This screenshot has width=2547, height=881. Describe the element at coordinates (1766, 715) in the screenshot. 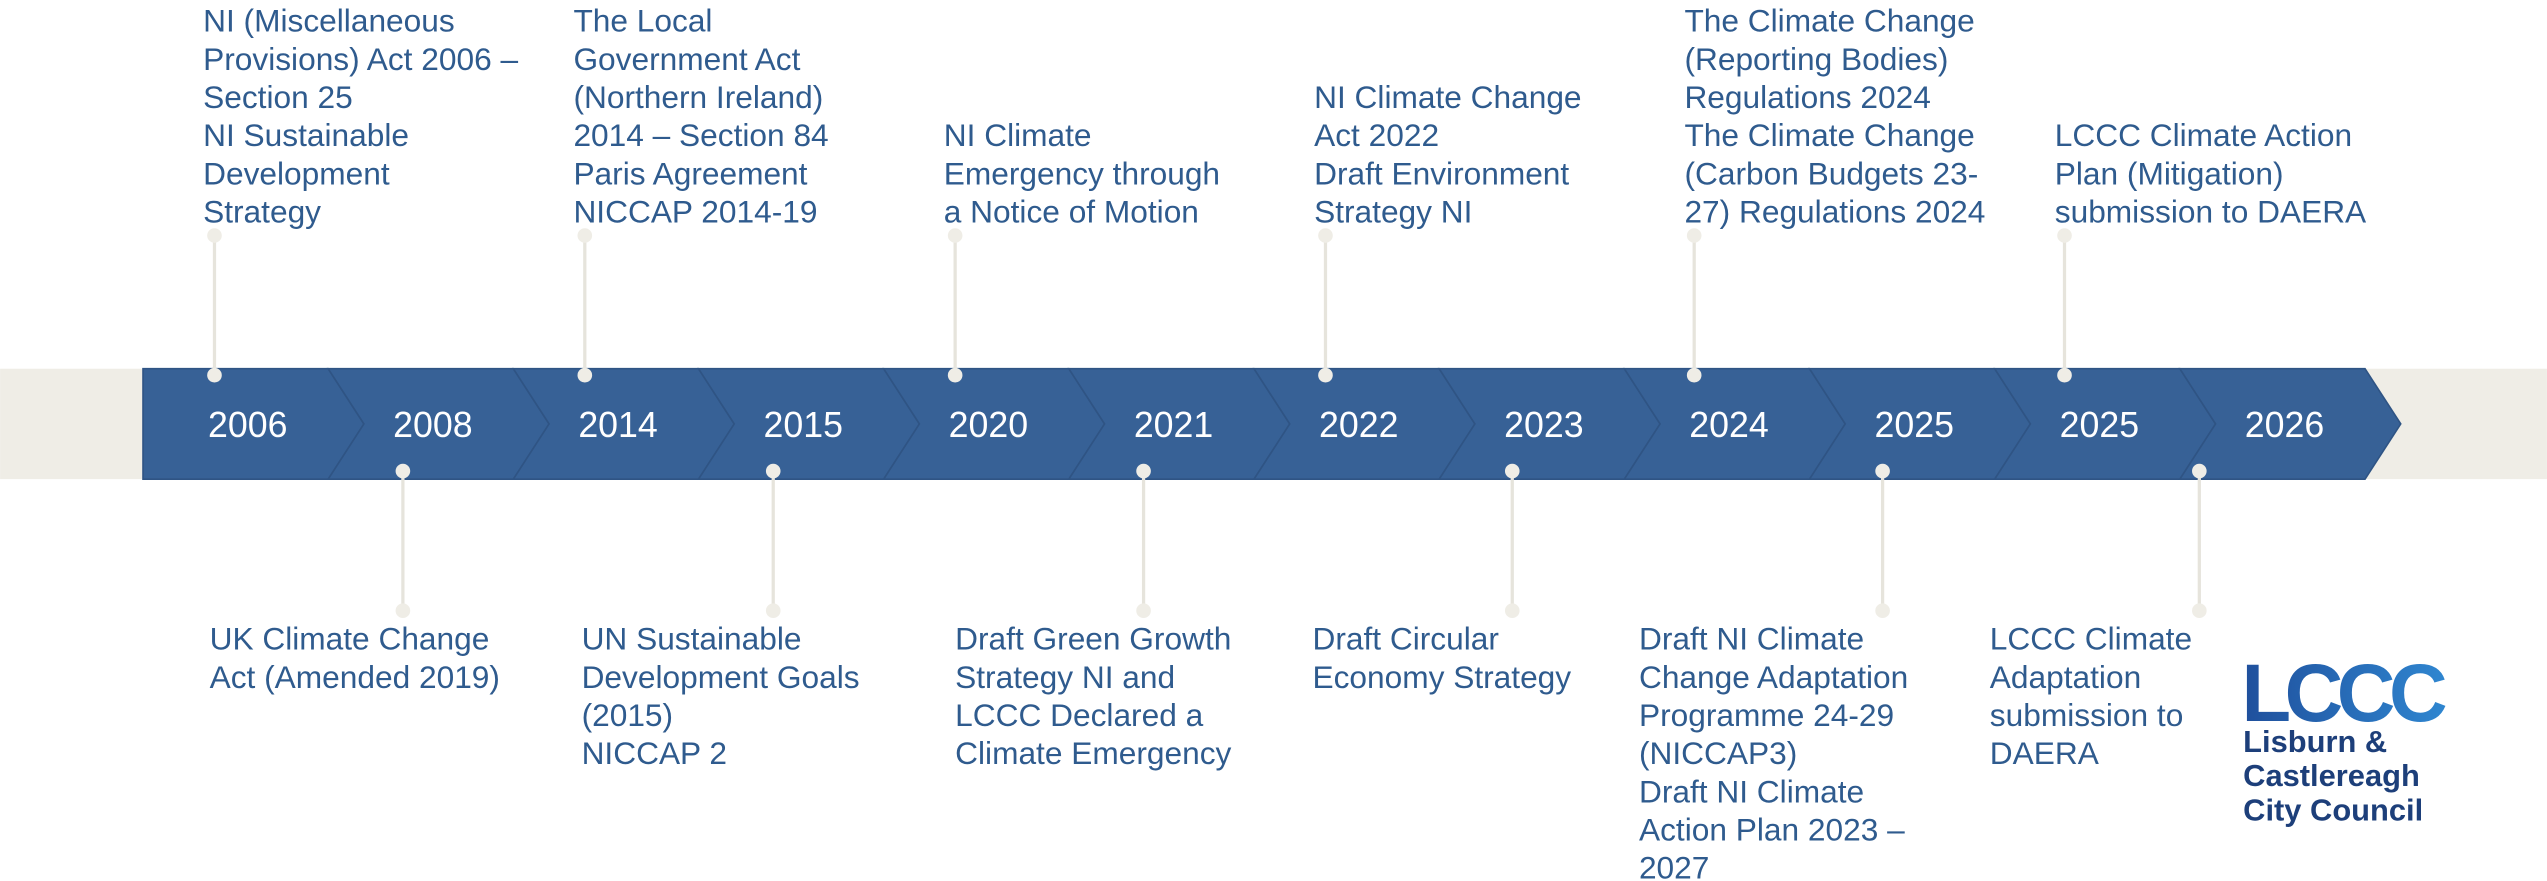

I see `milestone-text: Programme 24-29` at that location.